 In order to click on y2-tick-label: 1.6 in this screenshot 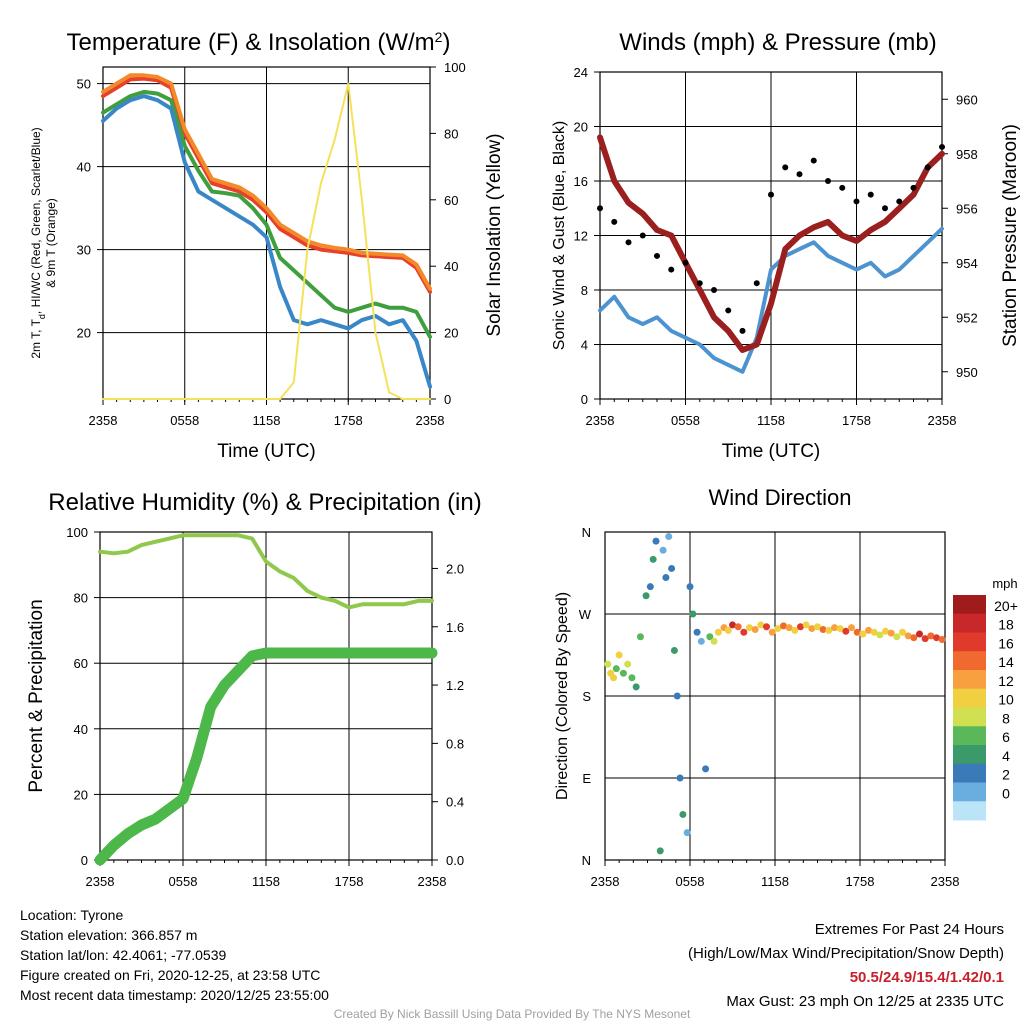, I will do `click(455, 627)`.